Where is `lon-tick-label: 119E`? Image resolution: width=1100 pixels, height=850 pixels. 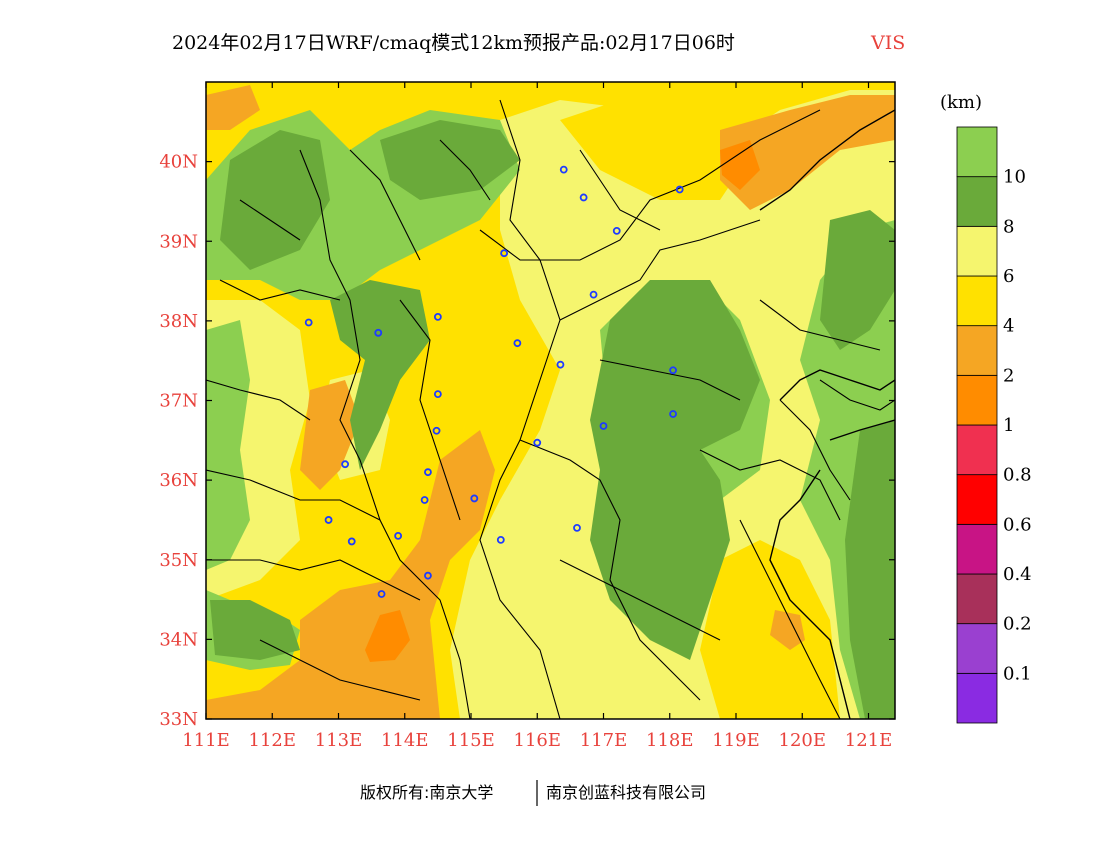 lon-tick-label: 119E is located at coordinates (736, 740).